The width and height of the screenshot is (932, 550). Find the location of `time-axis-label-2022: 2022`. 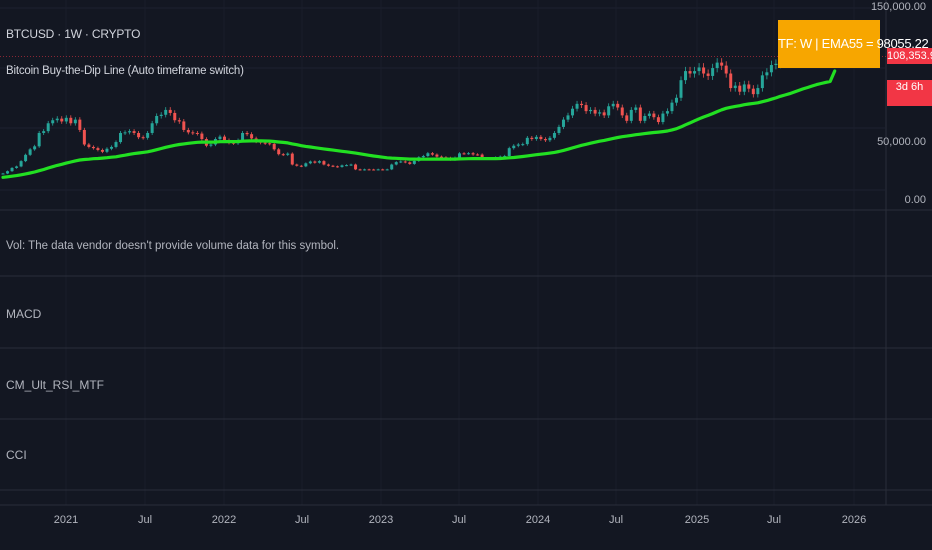

time-axis-label-2022: 2022 is located at coordinates (224, 520).